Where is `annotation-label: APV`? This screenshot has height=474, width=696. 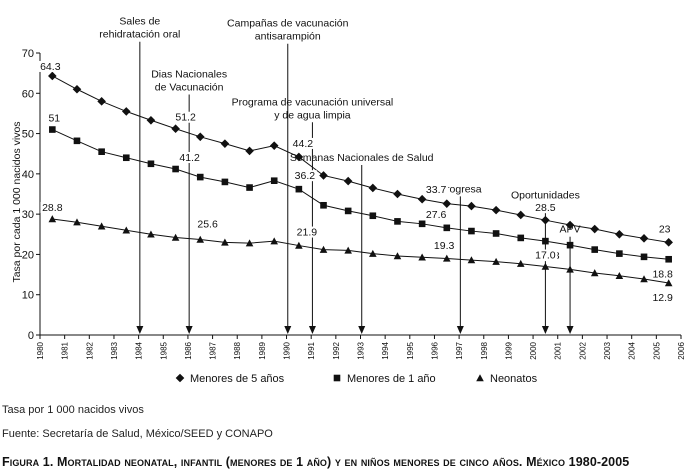 annotation-label: APV is located at coordinates (570, 230).